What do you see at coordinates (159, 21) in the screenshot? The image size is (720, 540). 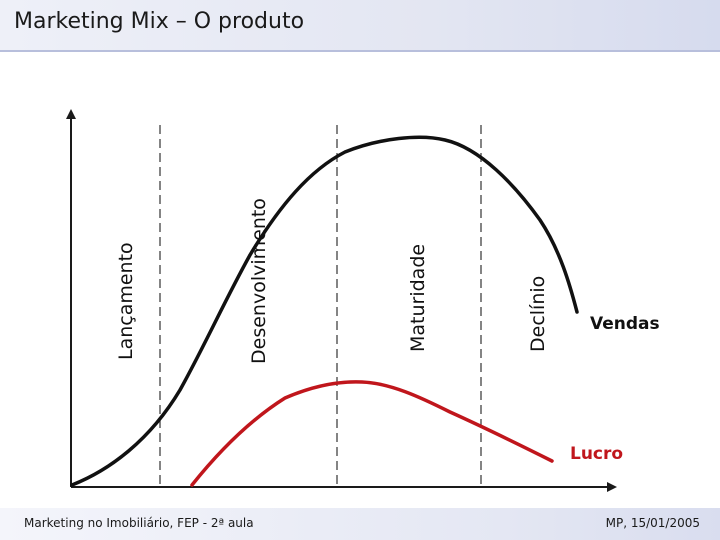 I see `slide-title: Marketing Mix – O produto` at bounding box center [159, 21].